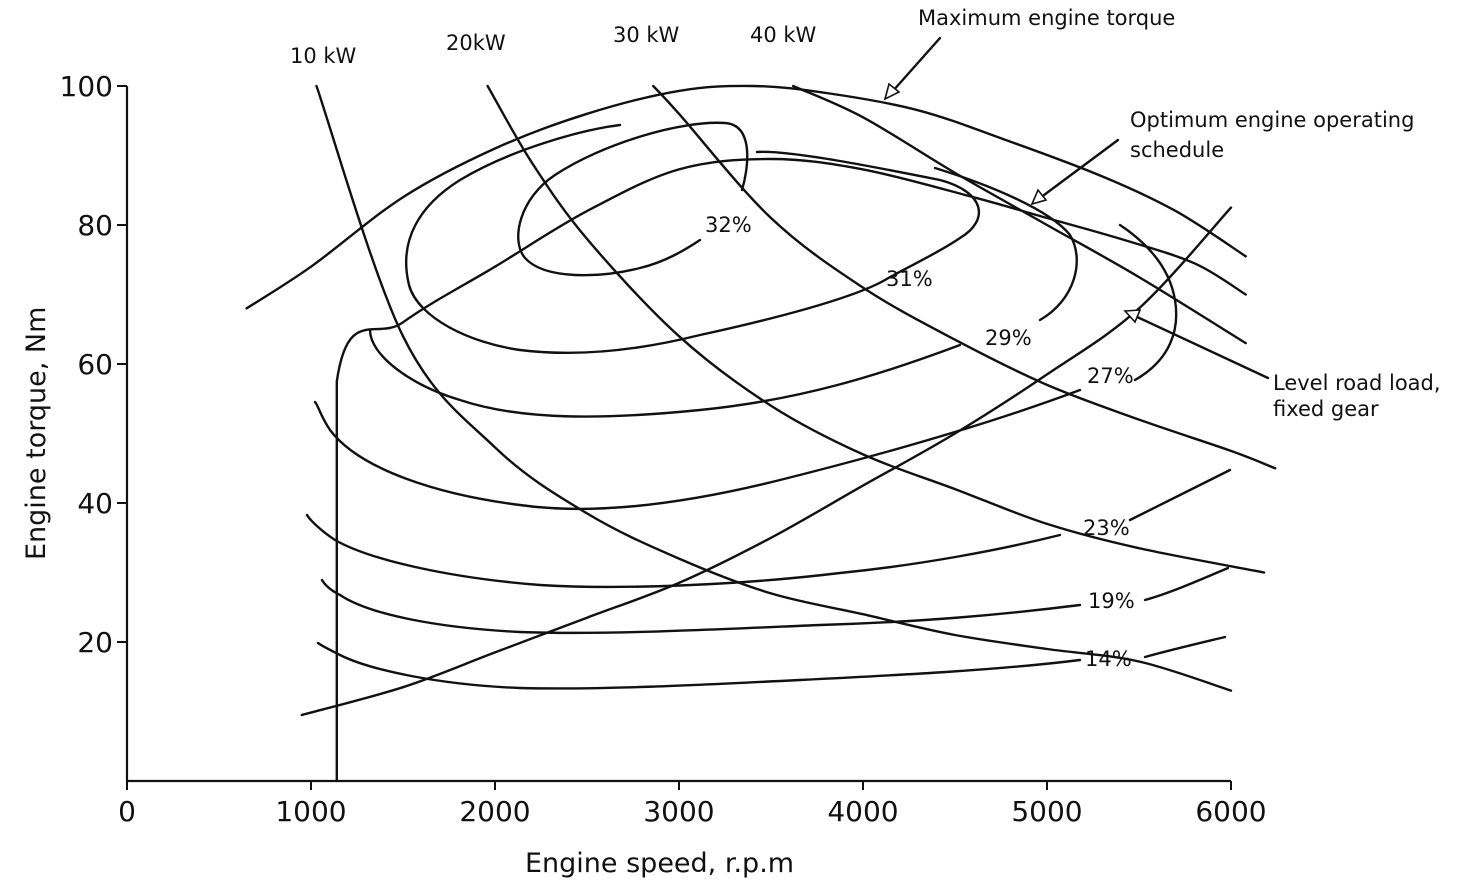 This screenshot has width=1482, height=889. I want to click on label-eff-32: 32%, so click(728, 225).